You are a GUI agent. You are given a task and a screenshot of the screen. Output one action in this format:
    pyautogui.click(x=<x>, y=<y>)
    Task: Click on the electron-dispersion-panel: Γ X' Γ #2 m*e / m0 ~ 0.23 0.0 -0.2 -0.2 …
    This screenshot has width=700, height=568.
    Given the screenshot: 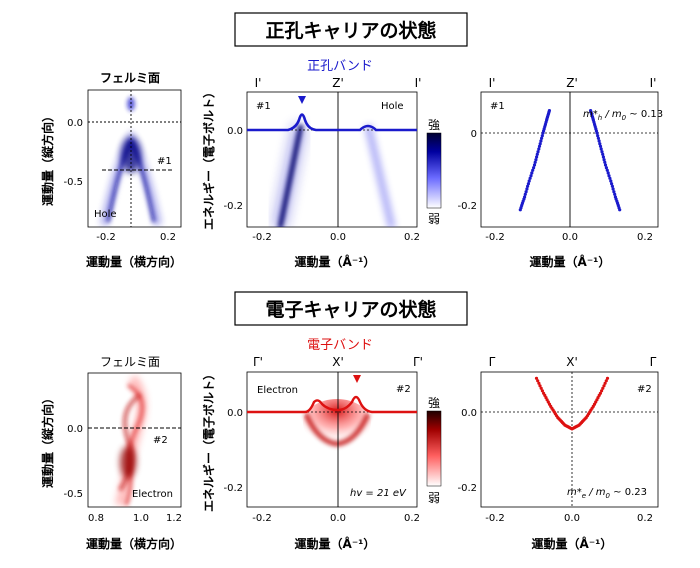 What is the action you would take?
    pyautogui.click(x=558, y=453)
    